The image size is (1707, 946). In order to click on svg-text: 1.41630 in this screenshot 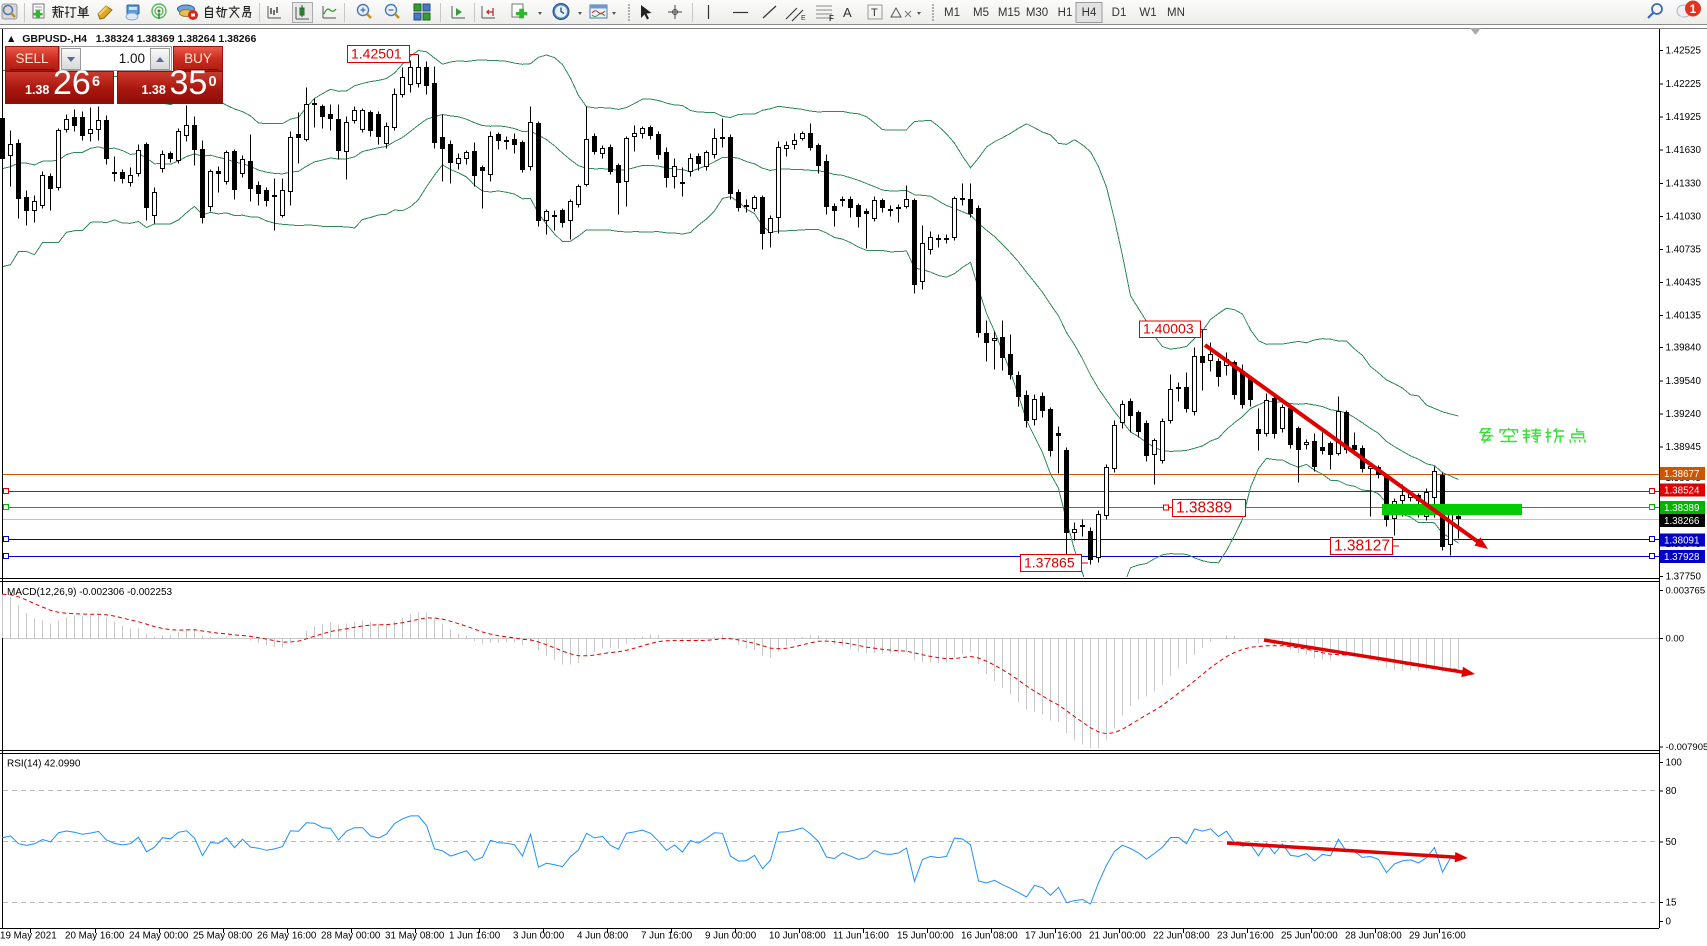, I will do `click(1684, 150)`.